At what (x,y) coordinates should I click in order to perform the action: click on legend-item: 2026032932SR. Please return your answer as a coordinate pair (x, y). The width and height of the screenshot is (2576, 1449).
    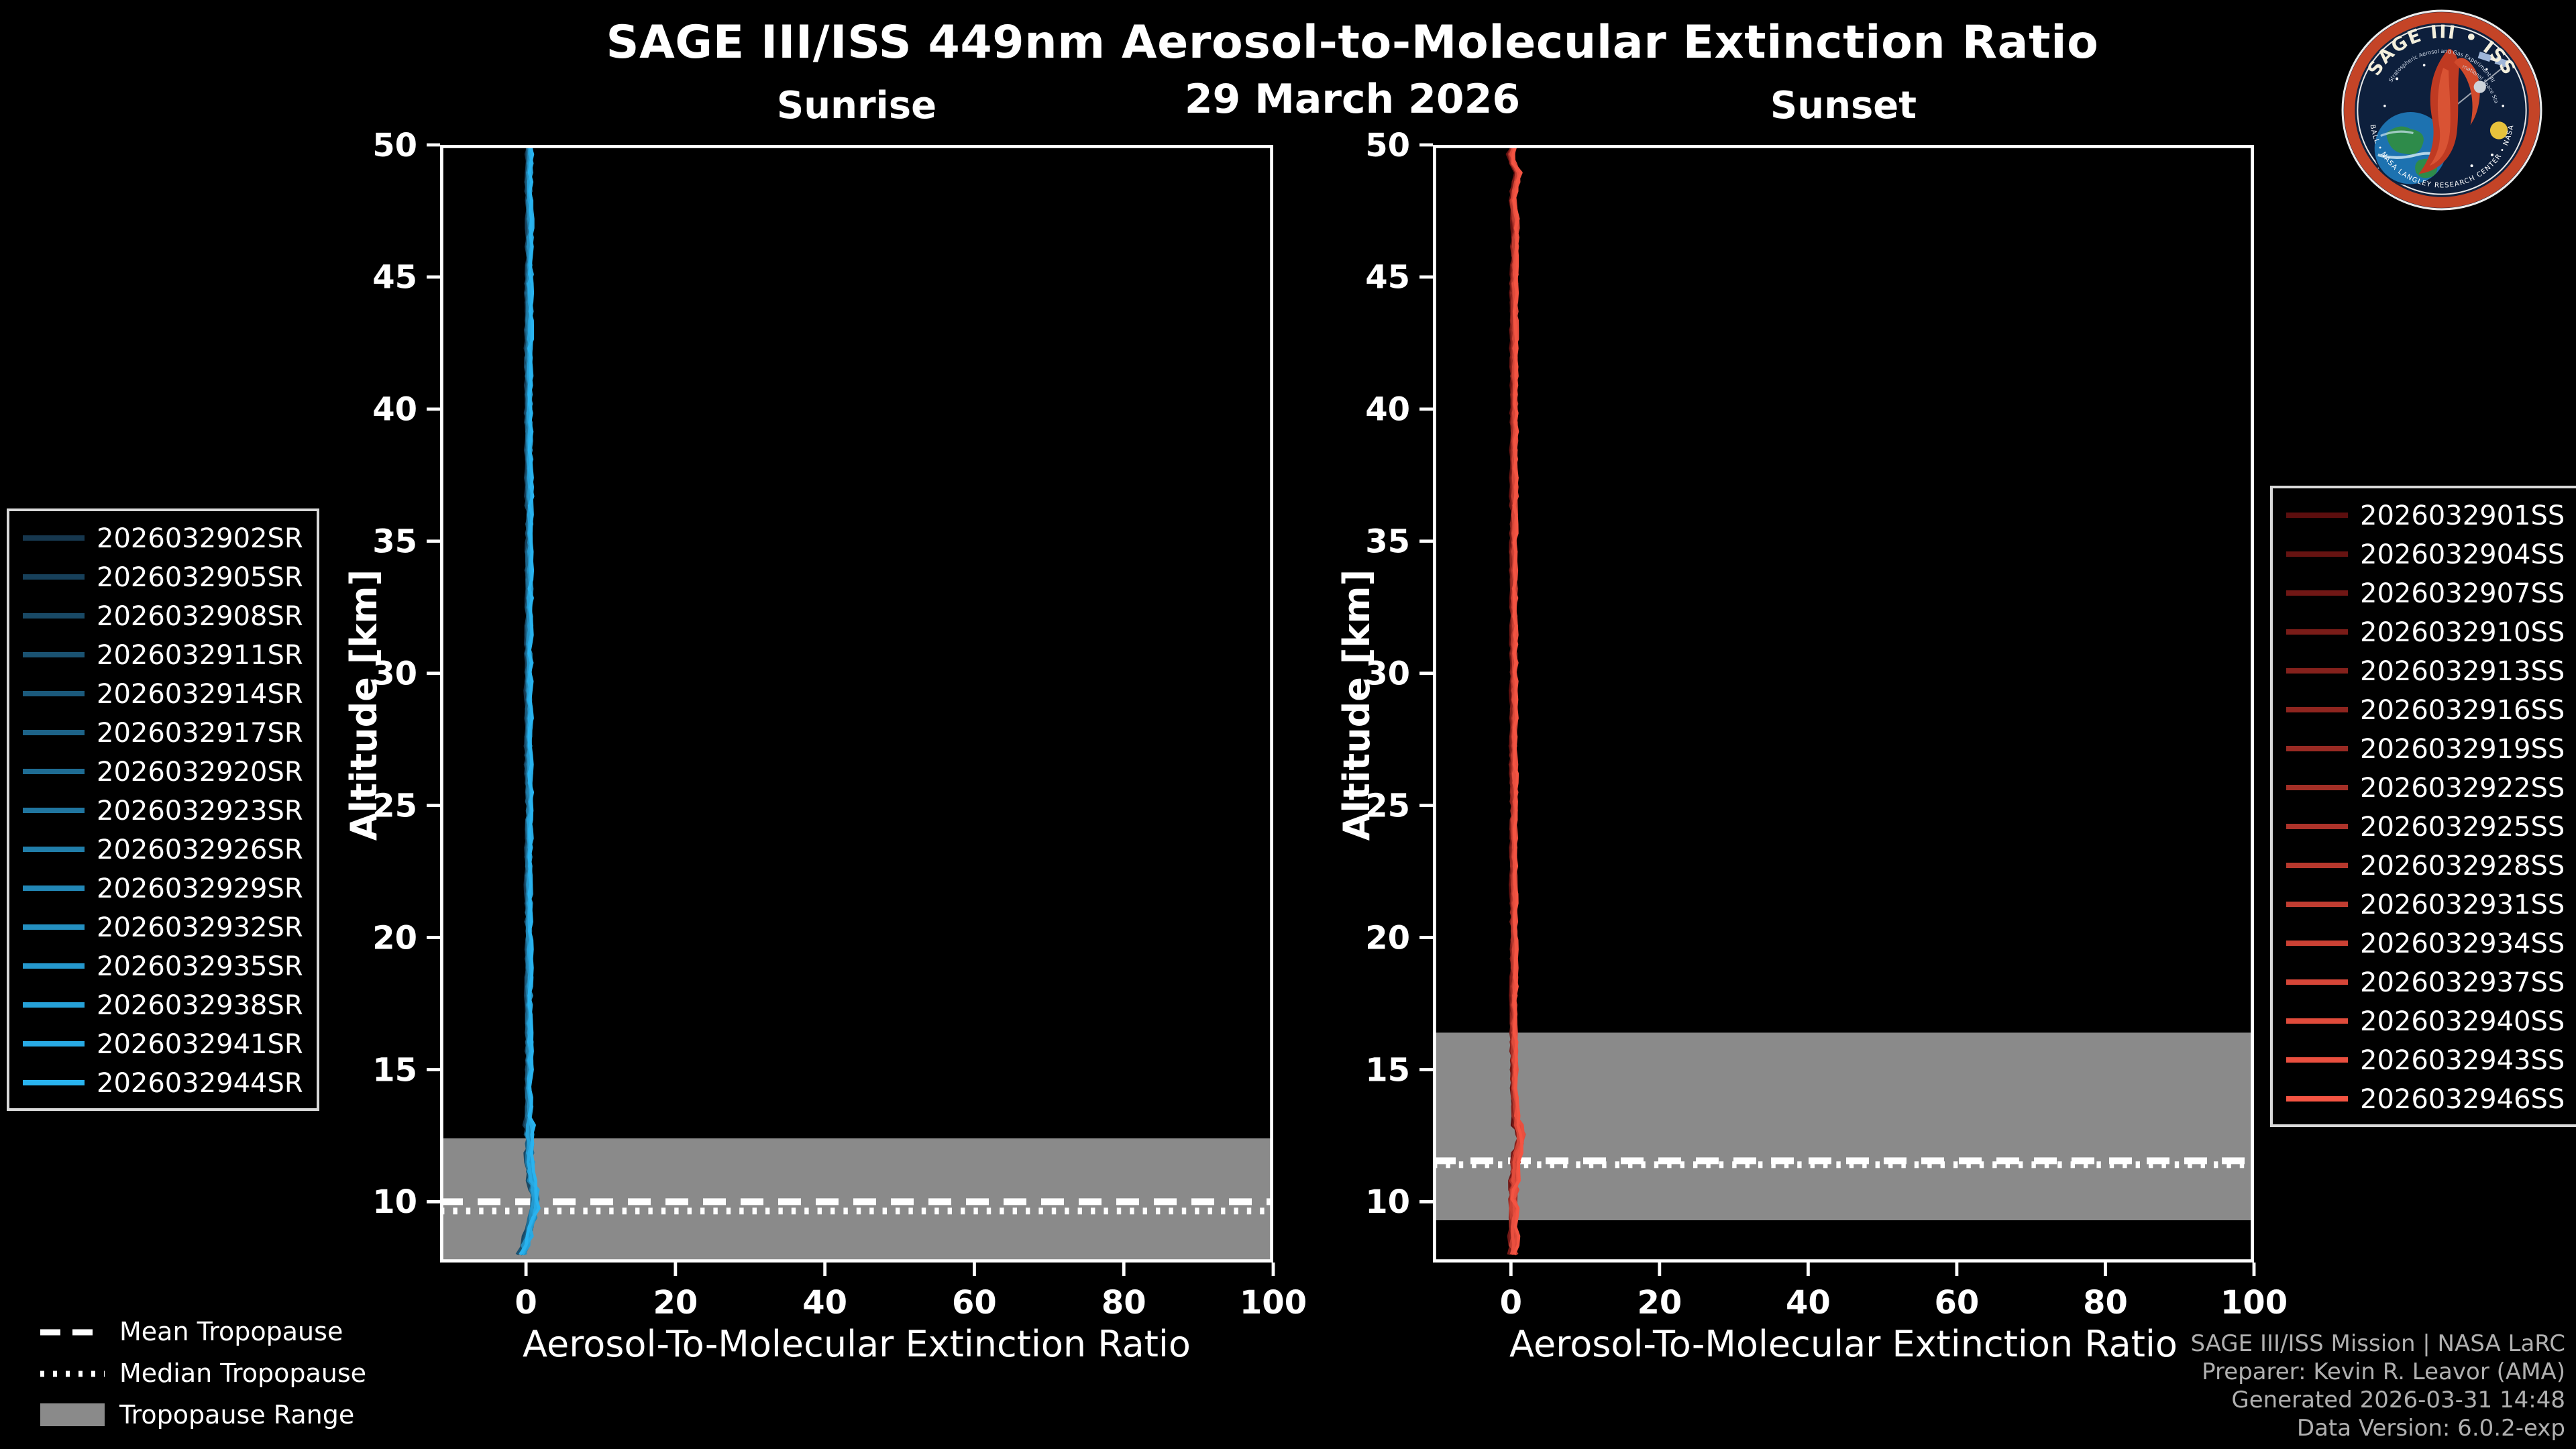
    Looking at the image, I should click on (163, 926).